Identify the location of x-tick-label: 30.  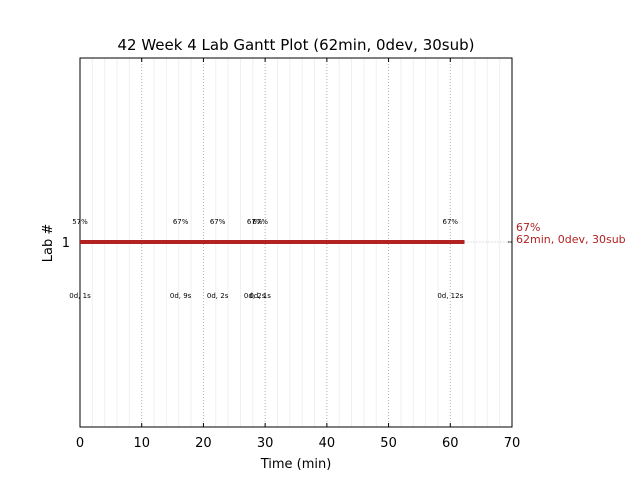
(265, 443).